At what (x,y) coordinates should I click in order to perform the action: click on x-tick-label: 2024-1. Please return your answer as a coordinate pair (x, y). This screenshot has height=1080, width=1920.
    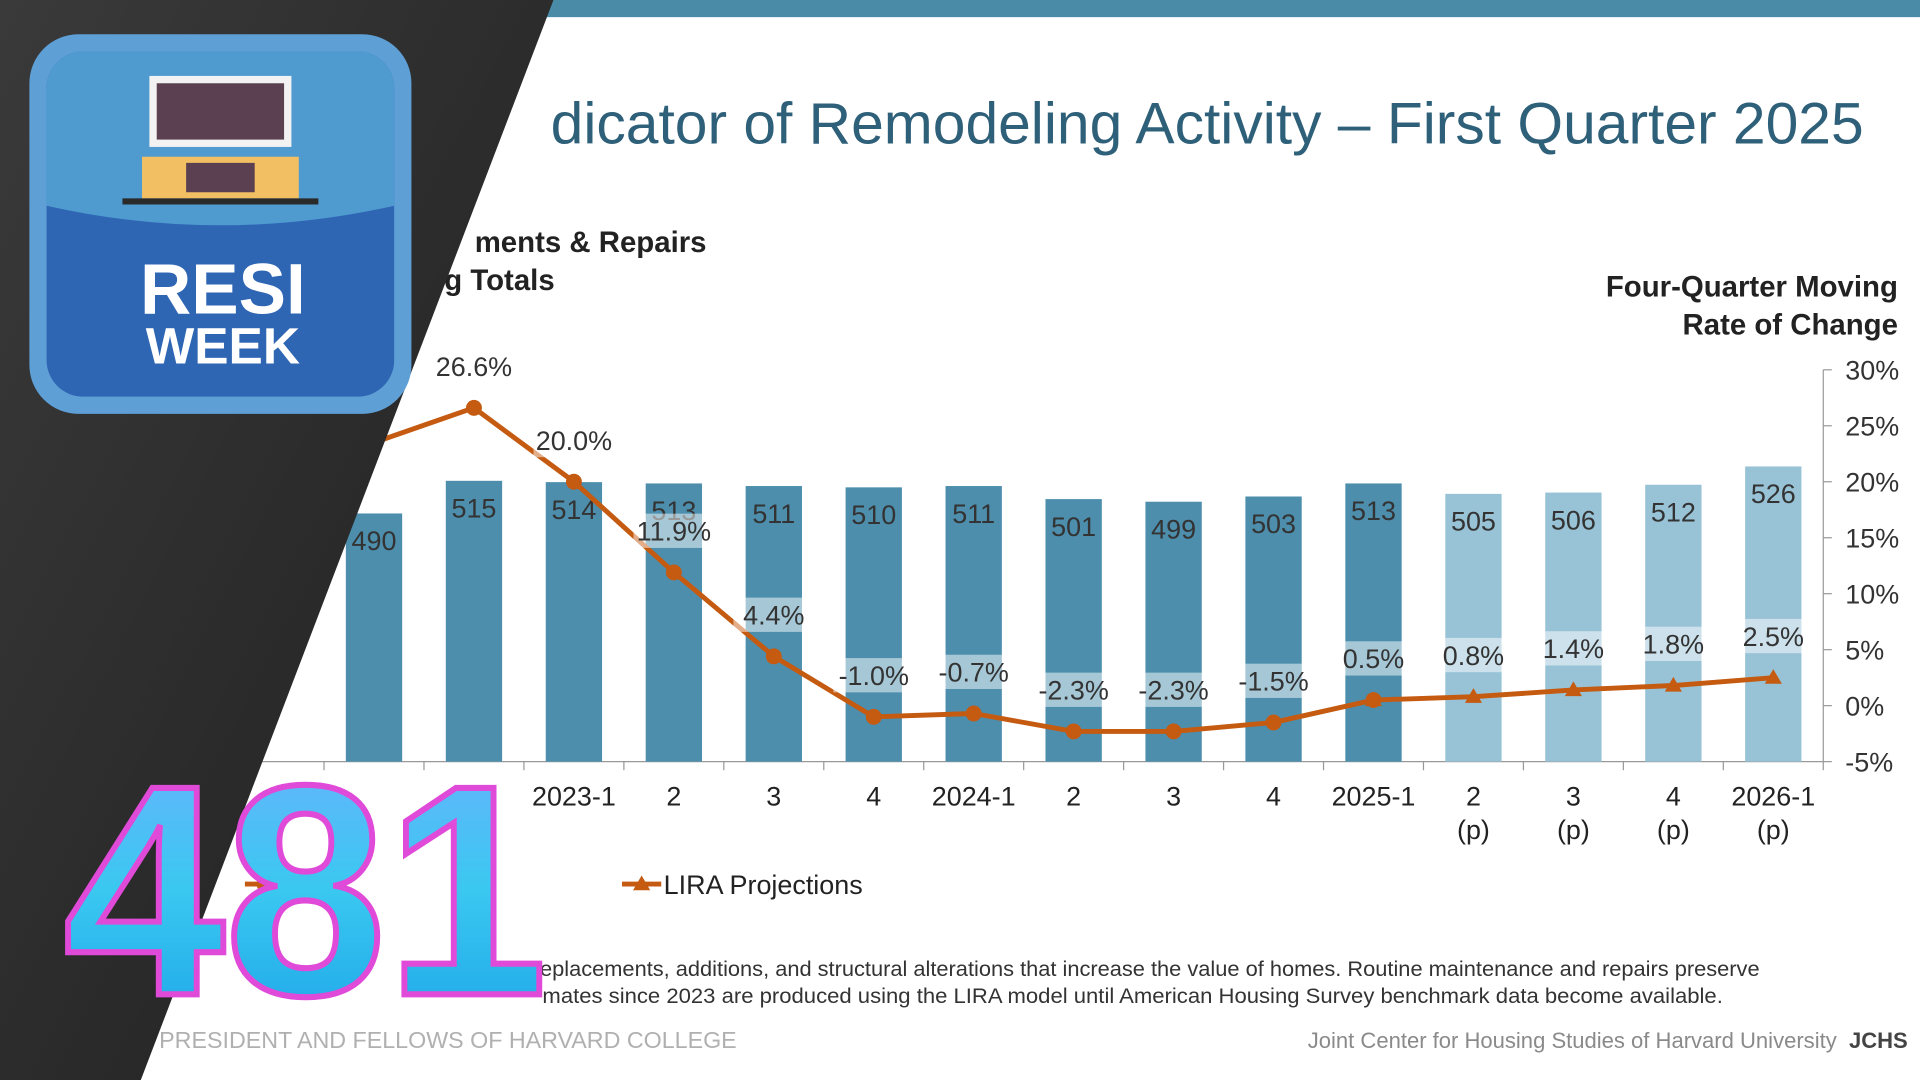
    Looking at the image, I should click on (974, 797).